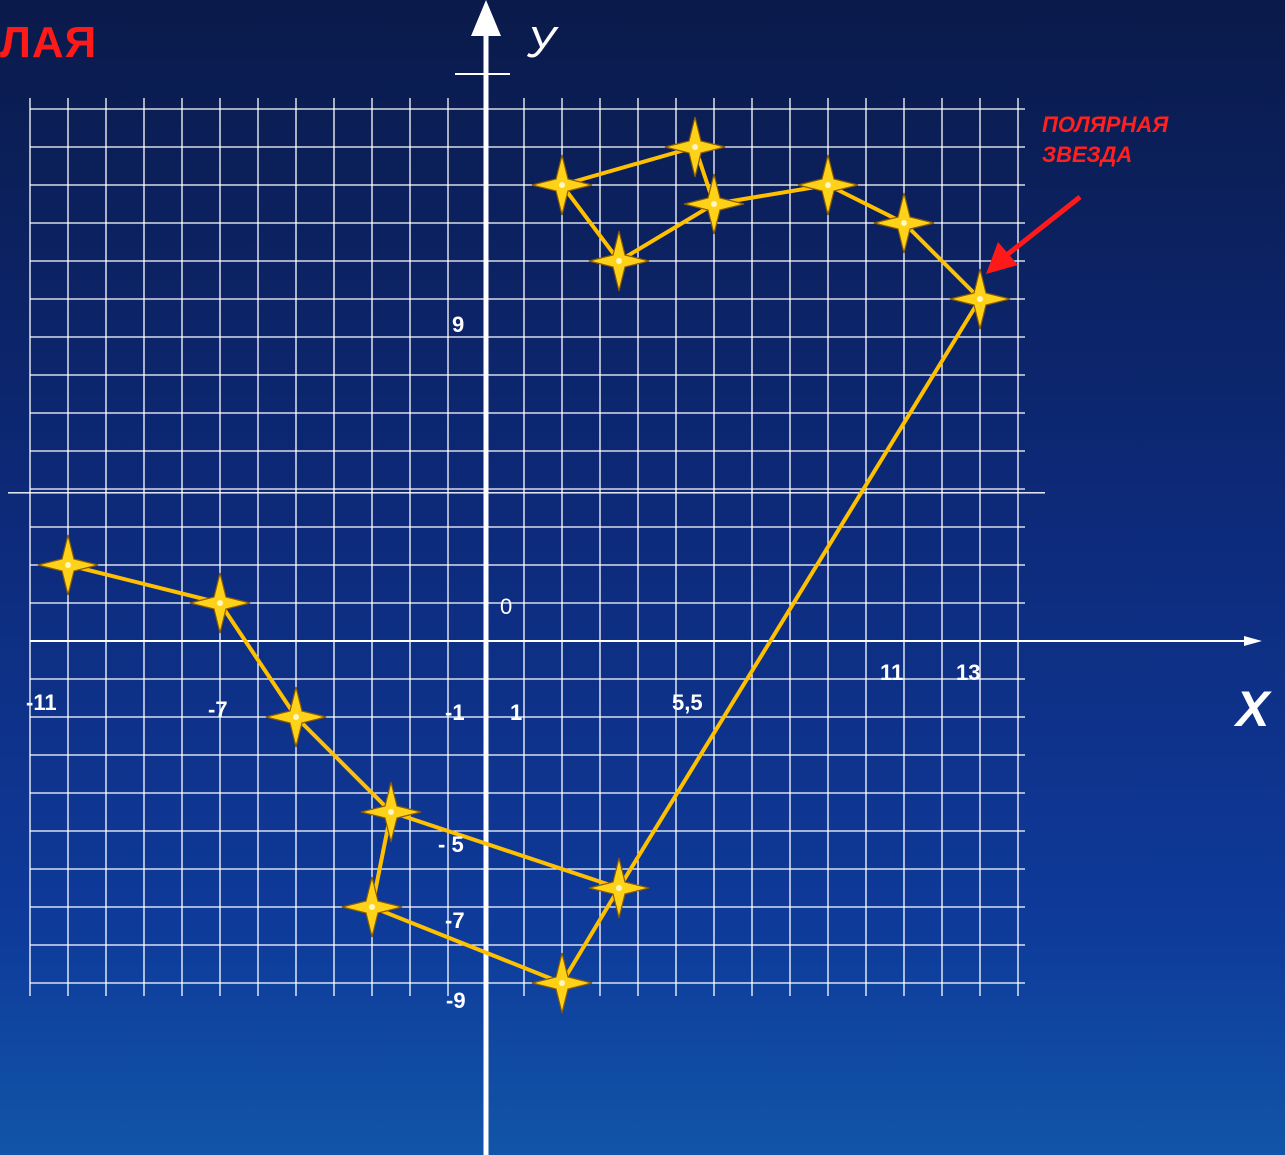 The height and width of the screenshot is (1155, 1285). Describe the element at coordinates (41, 702) in the screenshot. I see `x-tick-neg11: -11` at that location.